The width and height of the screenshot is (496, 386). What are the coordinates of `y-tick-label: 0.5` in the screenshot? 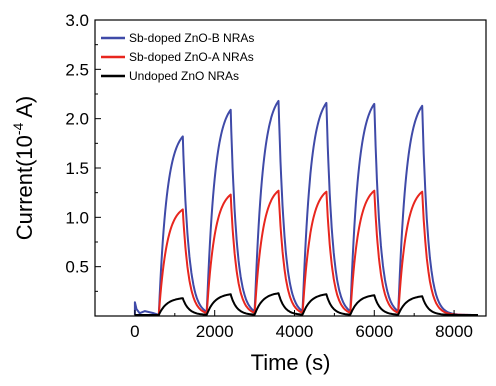 It's located at (77, 267).